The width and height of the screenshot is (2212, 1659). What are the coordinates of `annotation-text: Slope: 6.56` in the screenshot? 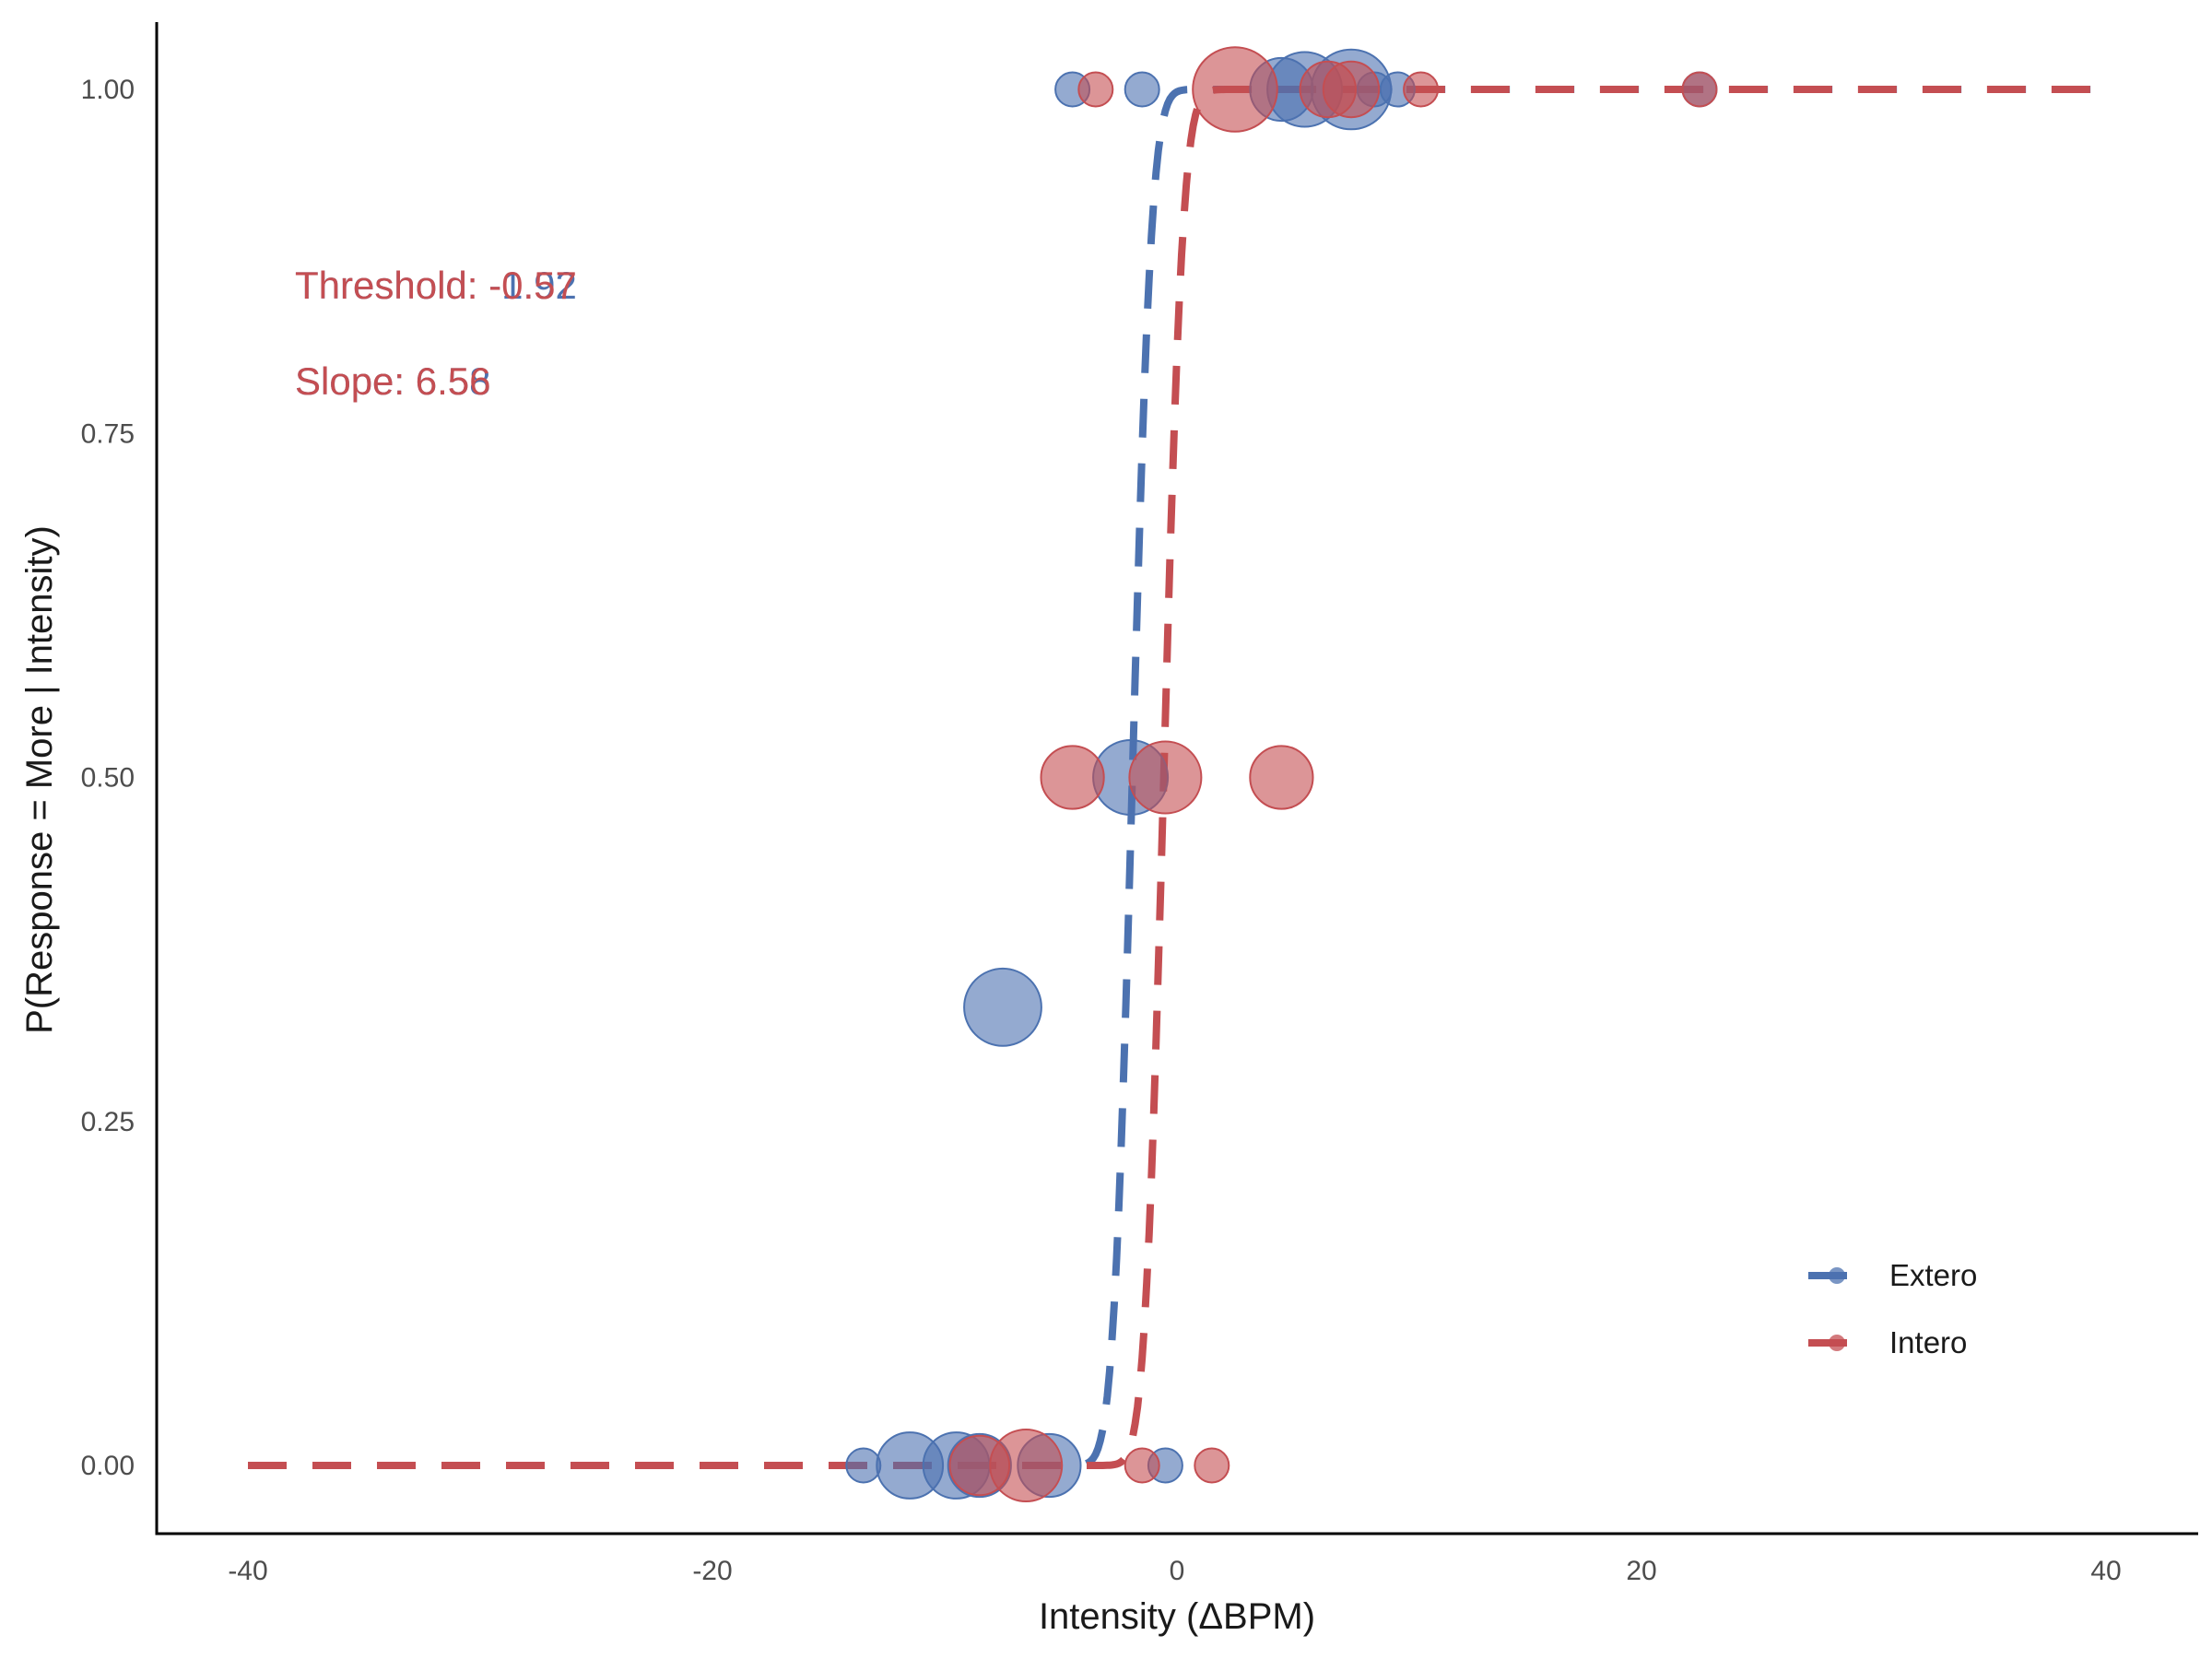 It's located at (393, 381).